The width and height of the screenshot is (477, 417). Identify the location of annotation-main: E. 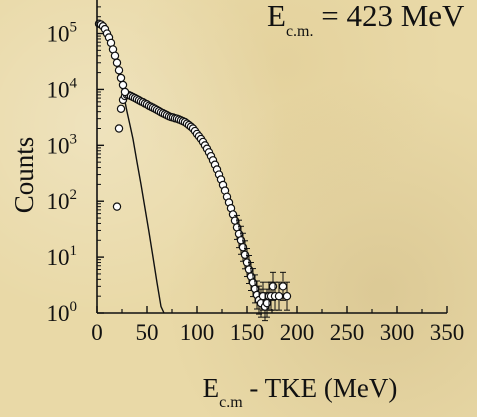
(276, 16).